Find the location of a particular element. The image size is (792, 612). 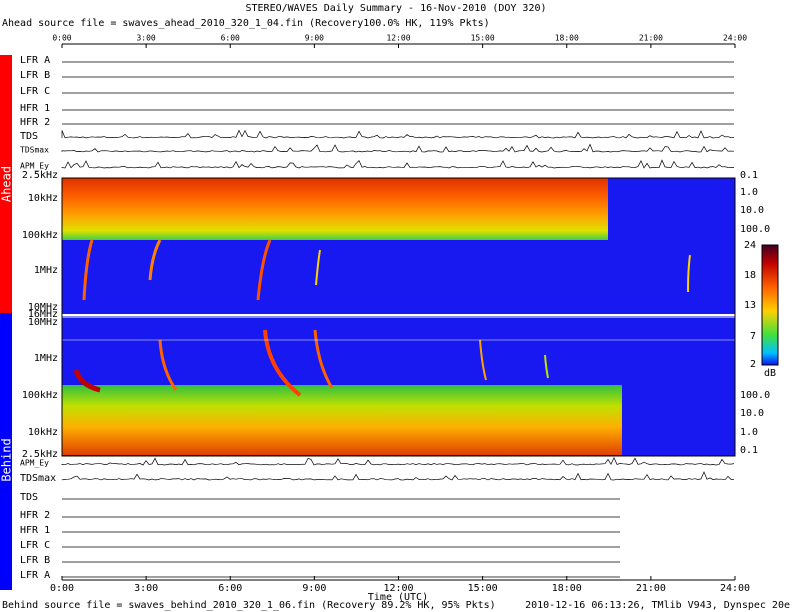

colorbar-label: 7 is located at coordinates (753, 336).